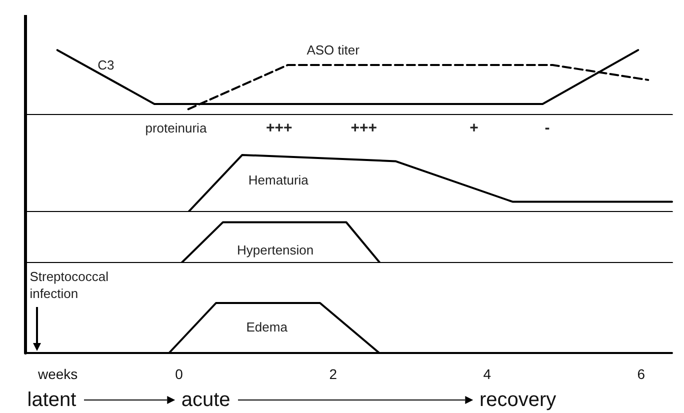 The height and width of the screenshot is (413, 684). I want to click on text: Streptococcal infection, so click(71, 285).